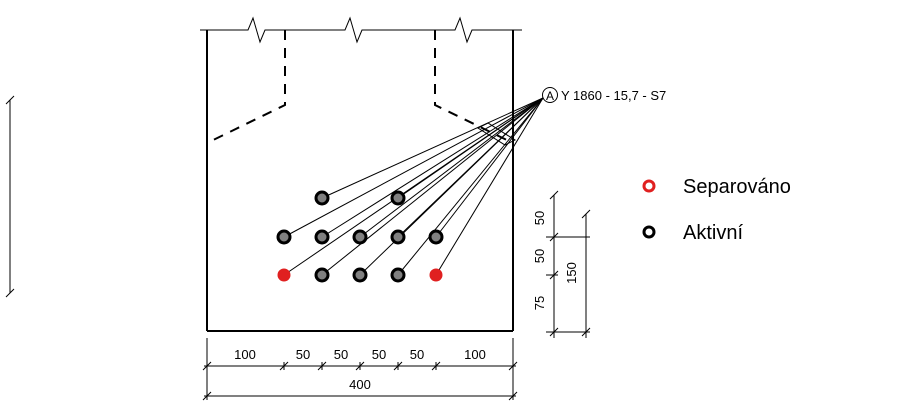 The width and height of the screenshot is (900, 414). Describe the element at coordinates (737, 187) in the screenshot. I see `legend-separated-label: Separováno` at that location.